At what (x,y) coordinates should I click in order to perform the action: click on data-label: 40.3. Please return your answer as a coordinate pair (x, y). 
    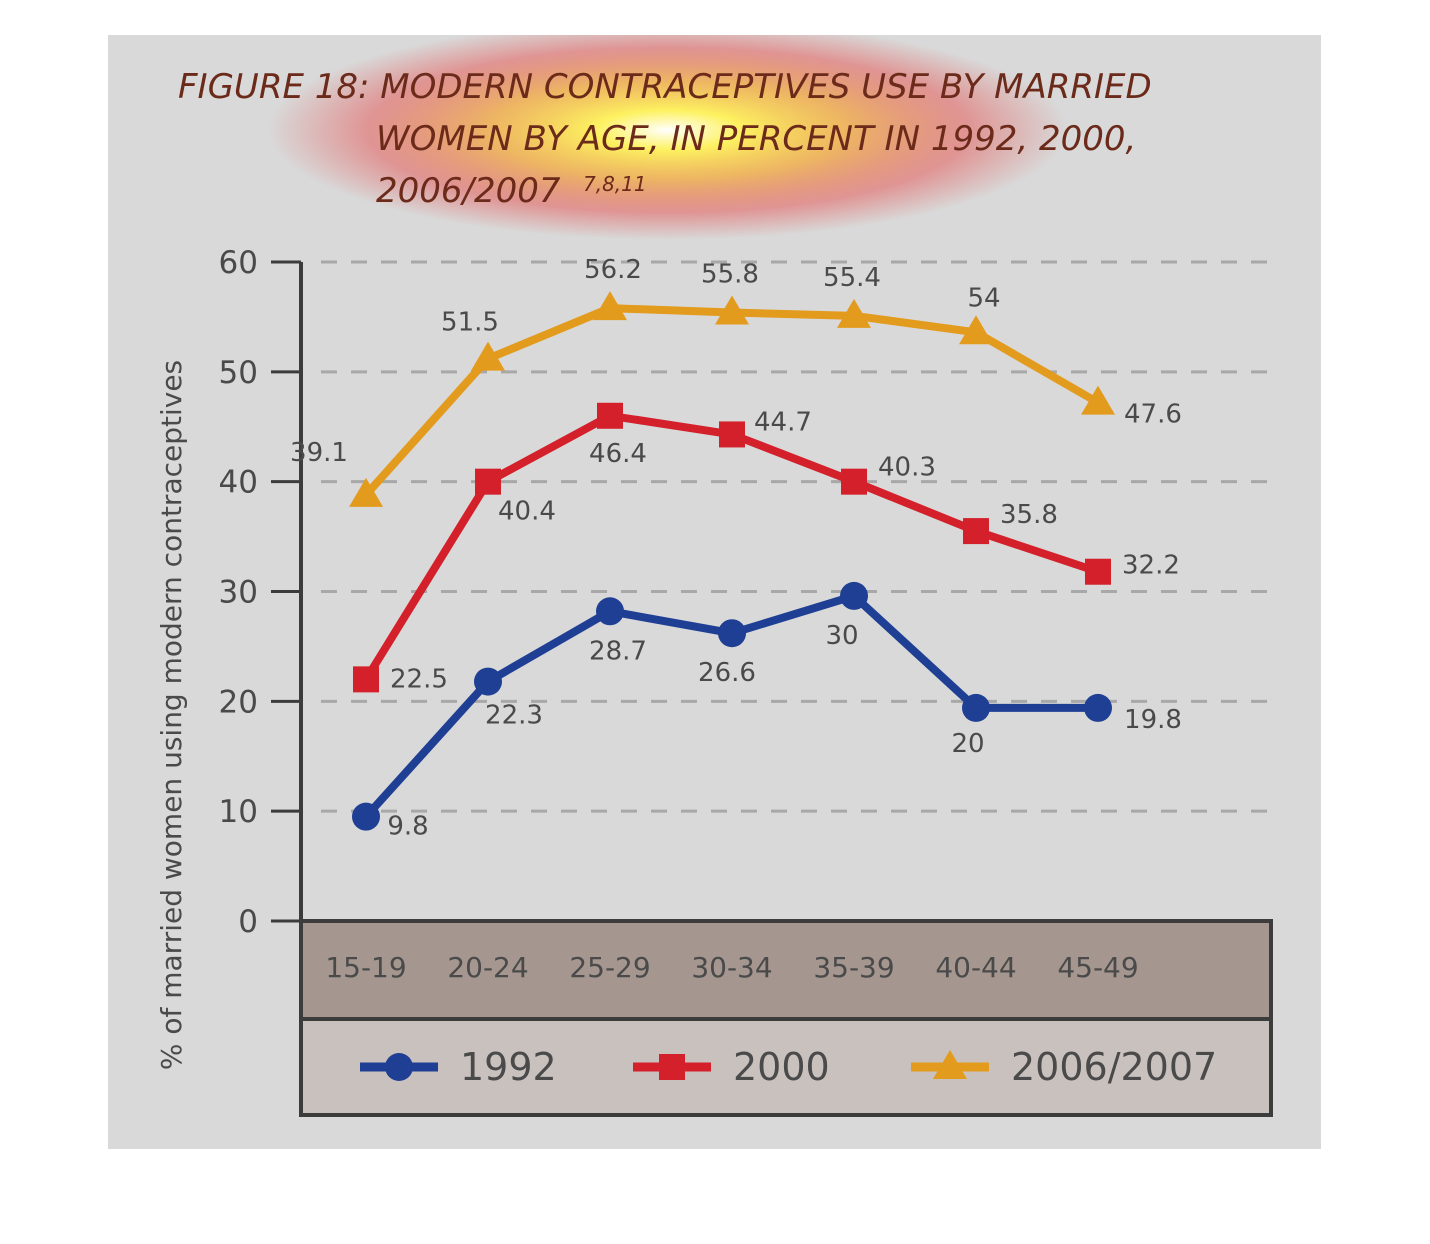
    Looking at the image, I should click on (907, 468).